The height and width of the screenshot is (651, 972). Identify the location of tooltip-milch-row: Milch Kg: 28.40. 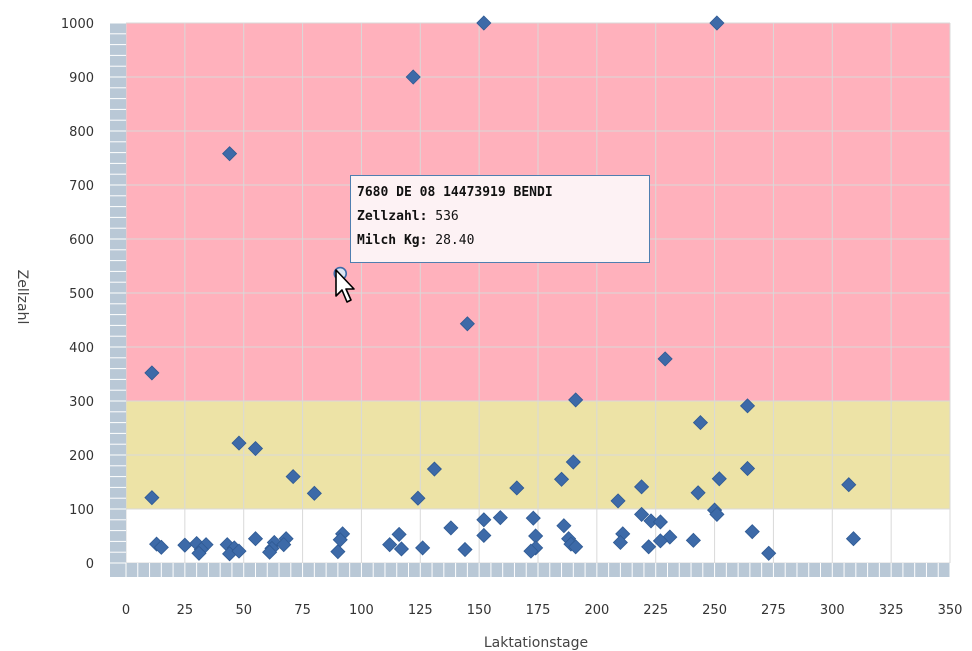
(500, 241).